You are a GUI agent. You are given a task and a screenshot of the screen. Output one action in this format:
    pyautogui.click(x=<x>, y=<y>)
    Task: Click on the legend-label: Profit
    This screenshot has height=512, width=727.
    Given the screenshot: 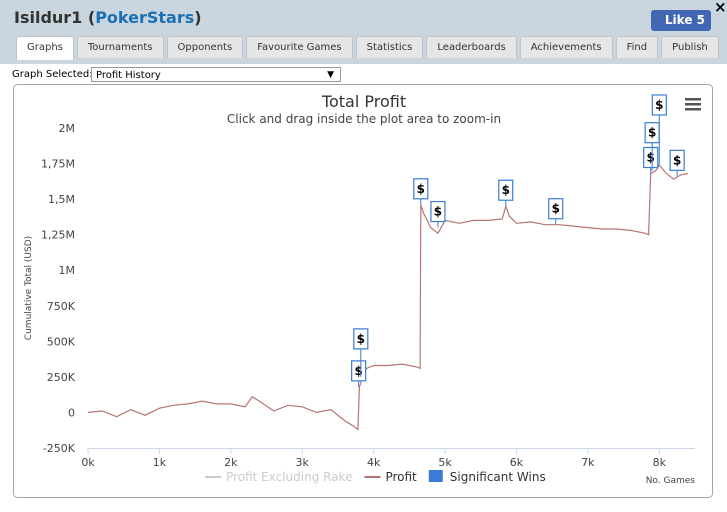 What is the action you would take?
    pyautogui.click(x=401, y=477)
    